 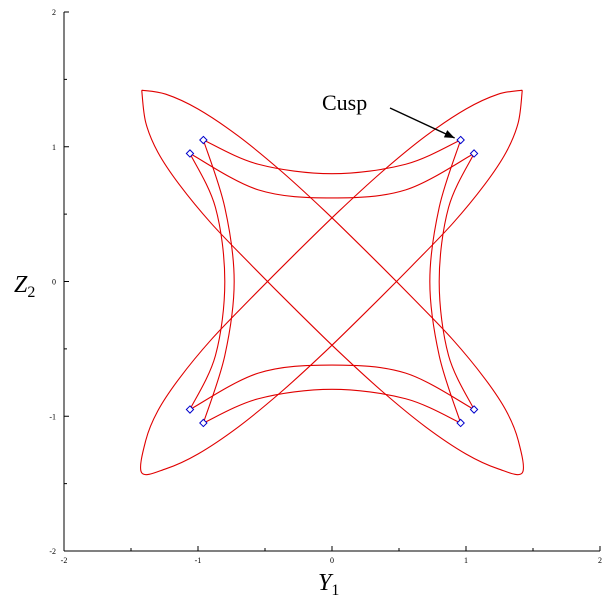 What do you see at coordinates (388, 114) in the screenshot?
I see `cusp-annotation: Cusp` at bounding box center [388, 114].